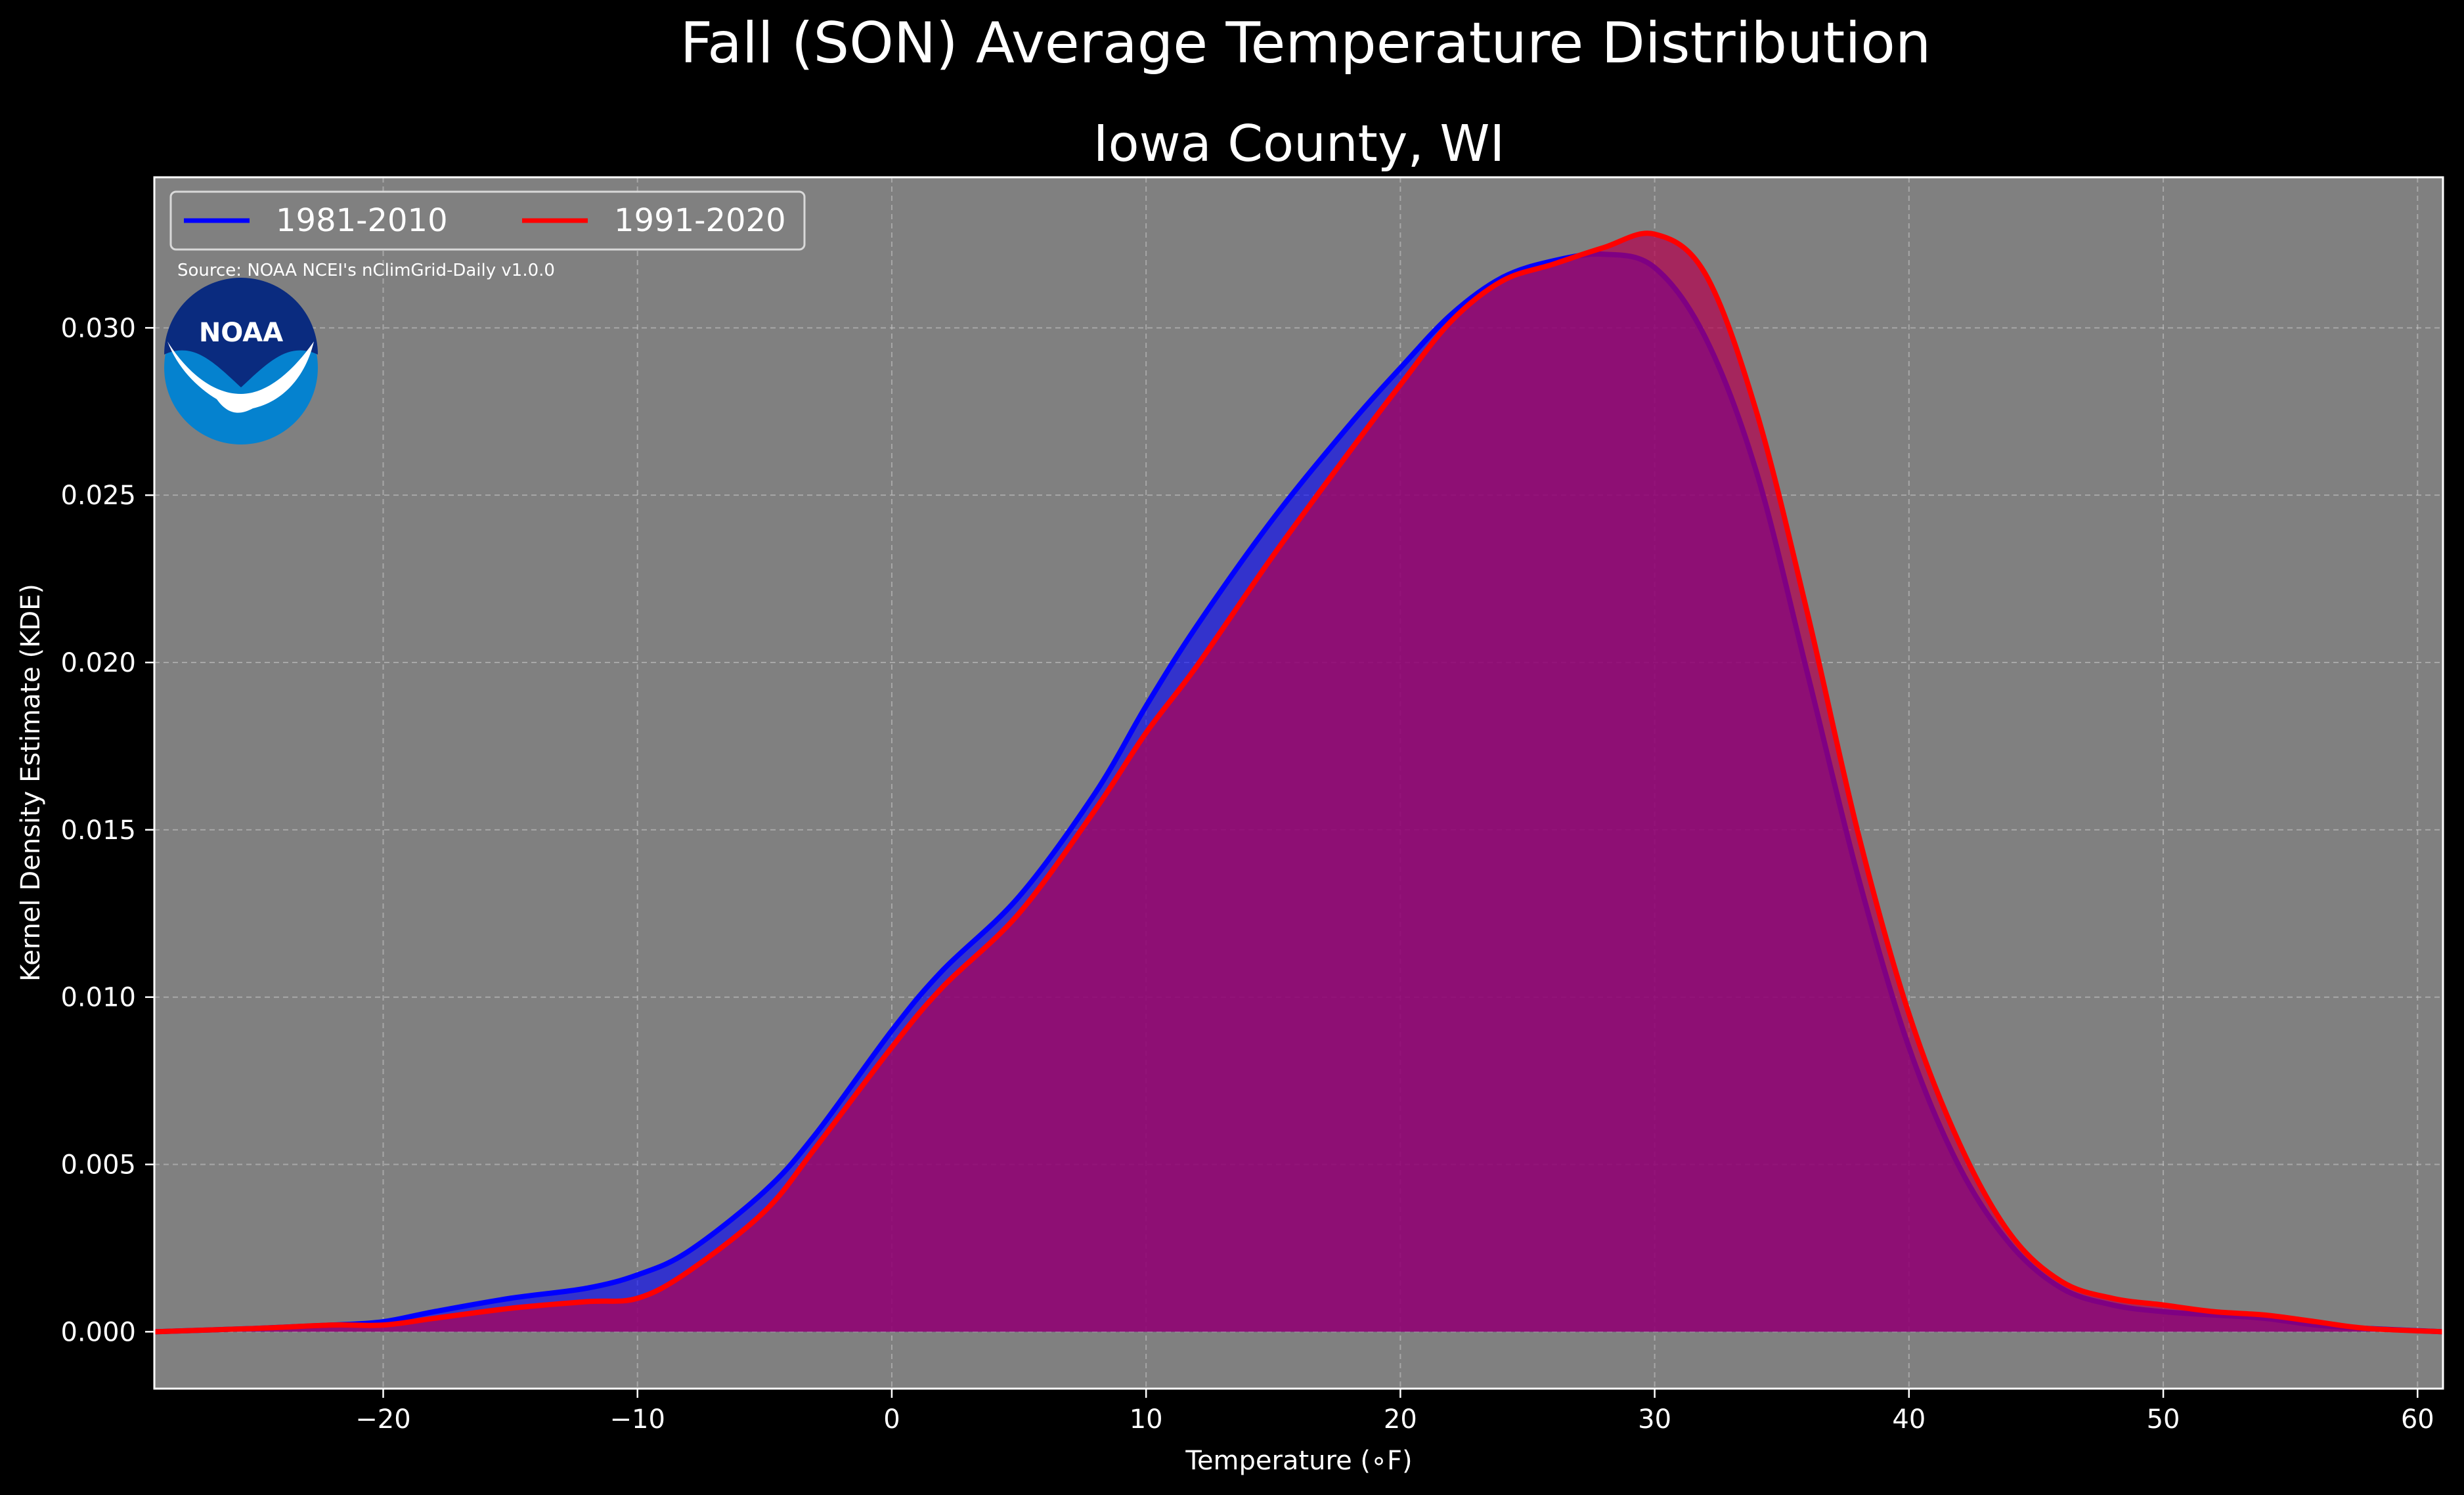  I want to click on y-tick-label: 0.020, so click(98, 663).